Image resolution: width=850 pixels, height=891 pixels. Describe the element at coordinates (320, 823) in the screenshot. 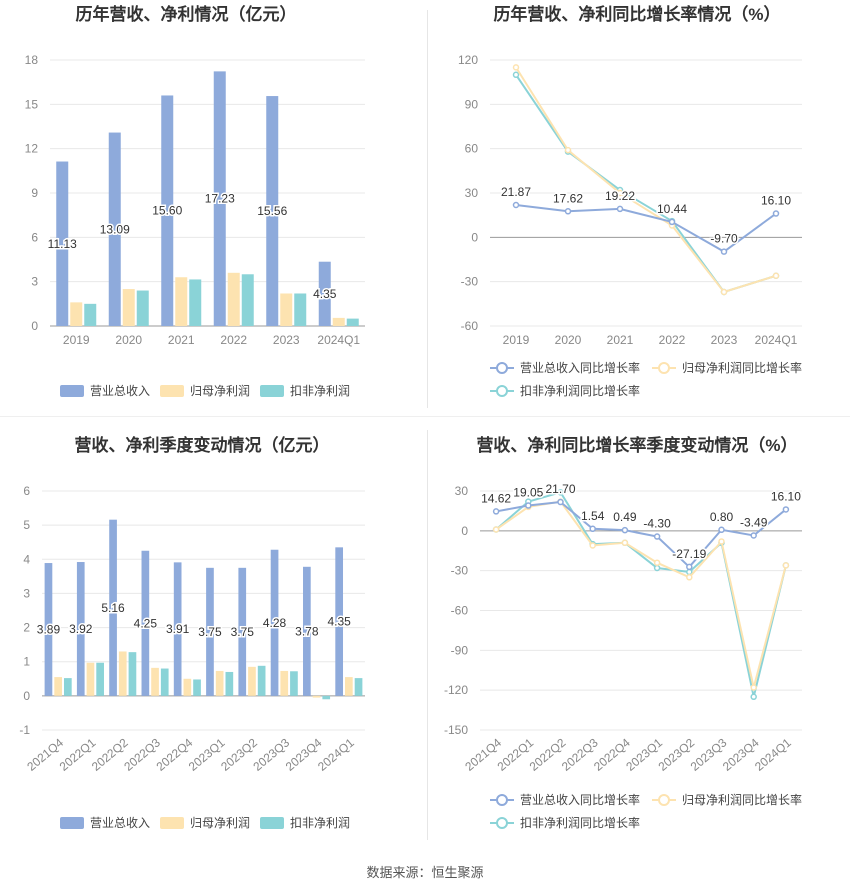

I see `legend-label: 扣非净利润` at that location.